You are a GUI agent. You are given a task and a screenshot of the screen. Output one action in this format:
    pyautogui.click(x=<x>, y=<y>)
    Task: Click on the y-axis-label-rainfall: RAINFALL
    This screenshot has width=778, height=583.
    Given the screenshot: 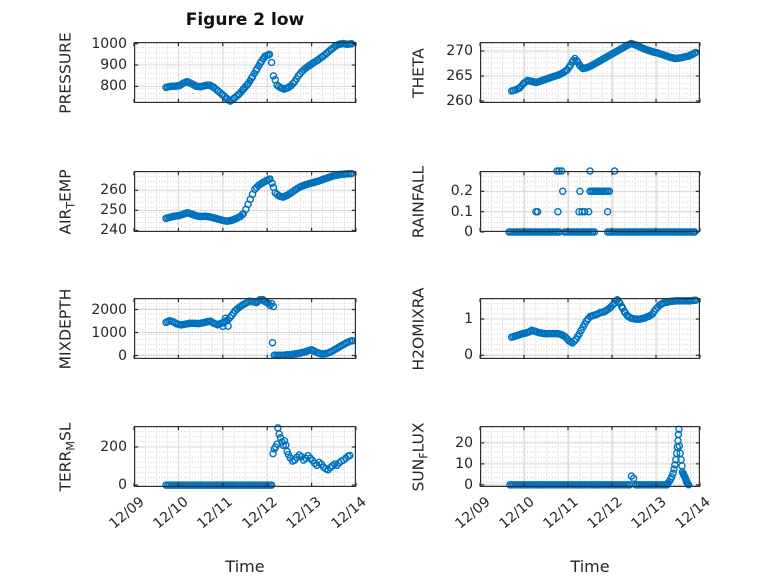 What is the action you would take?
    pyautogui.click(x=418, y=201)
    